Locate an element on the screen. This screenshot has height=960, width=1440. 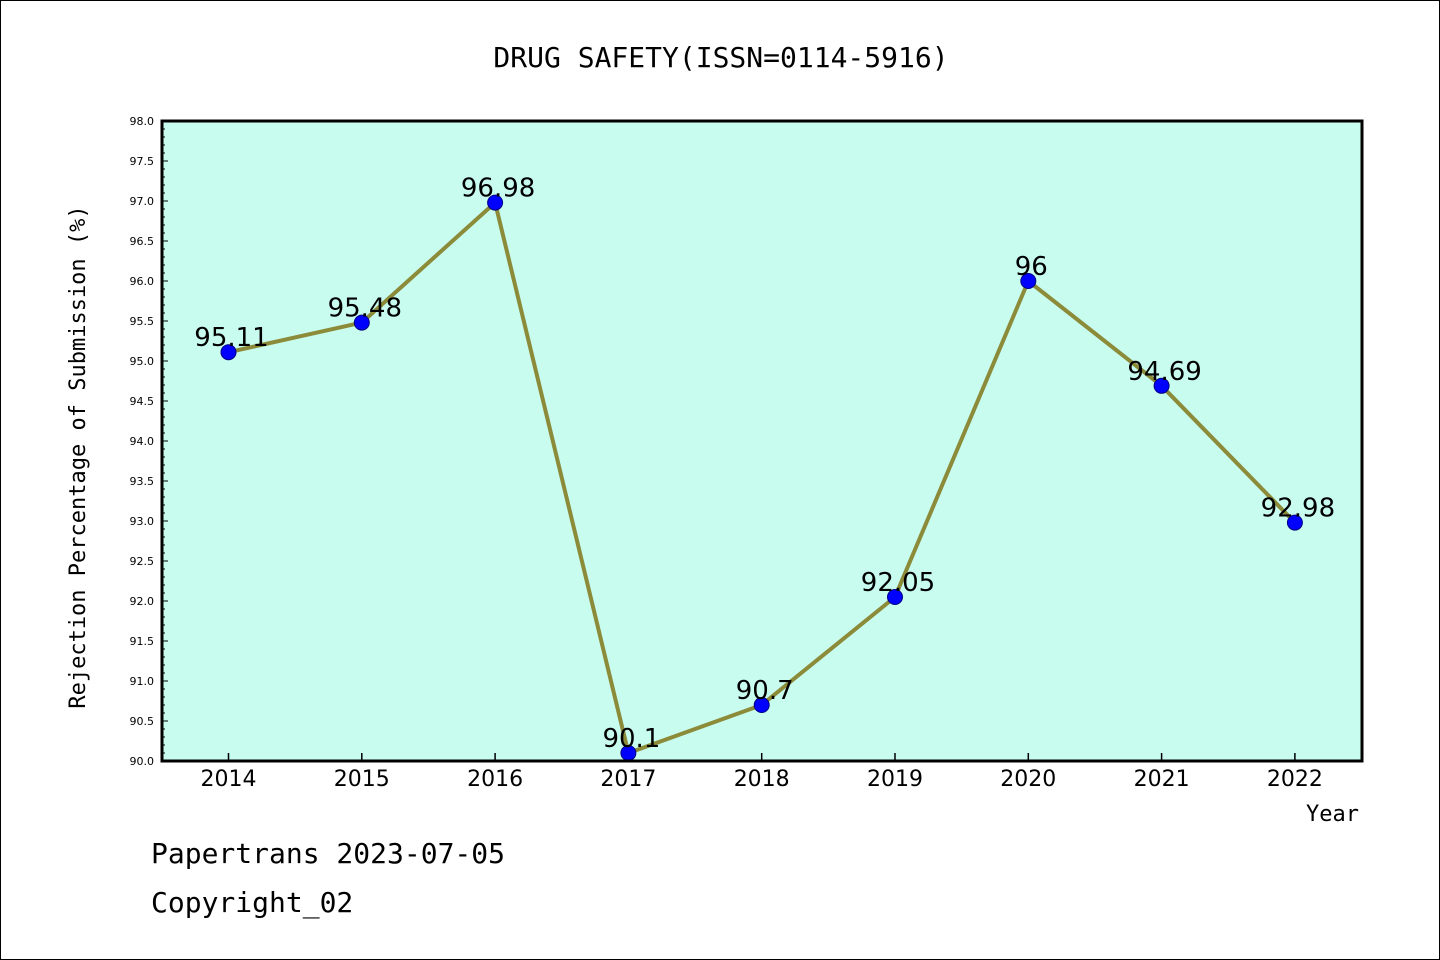
footer-copyright-text: Copyright_02 is located at coordinates (252, 902).